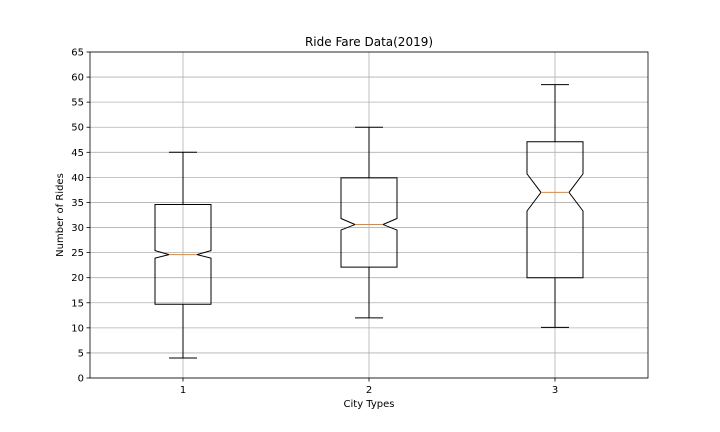  What do you see at coordinates (77, 328) in the screenshot?
I see `y-tick-label: 10` at bounding box center [77, 328].